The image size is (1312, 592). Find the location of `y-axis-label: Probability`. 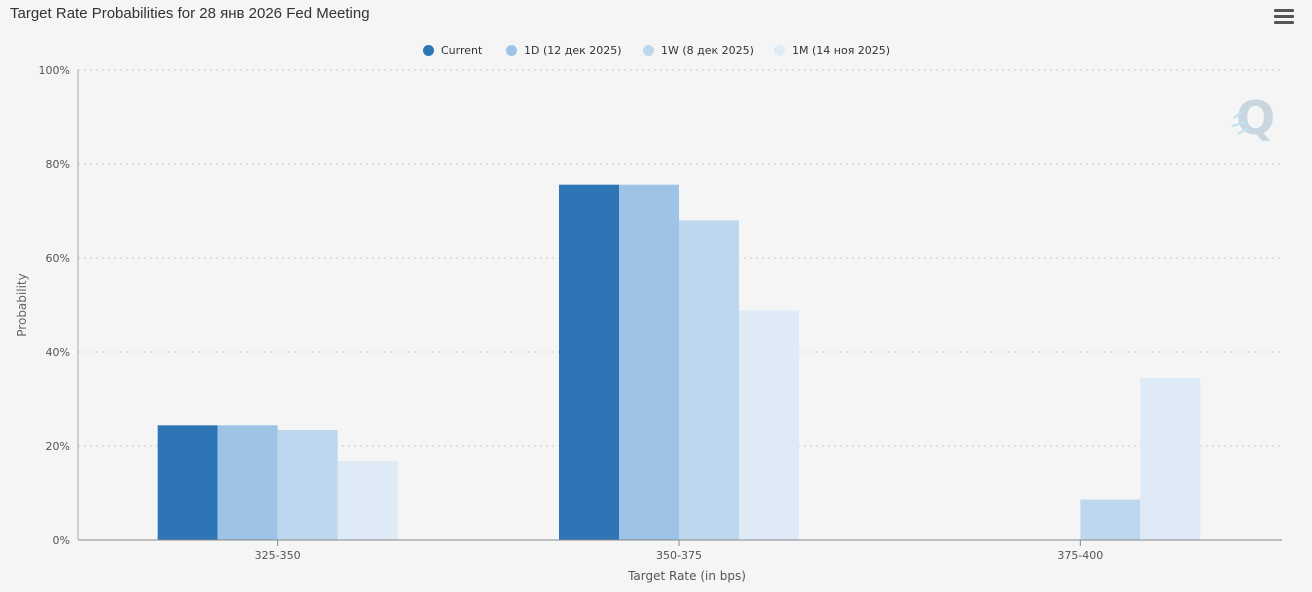

y-axis-label: Probability is located at coordinates (22, 304).